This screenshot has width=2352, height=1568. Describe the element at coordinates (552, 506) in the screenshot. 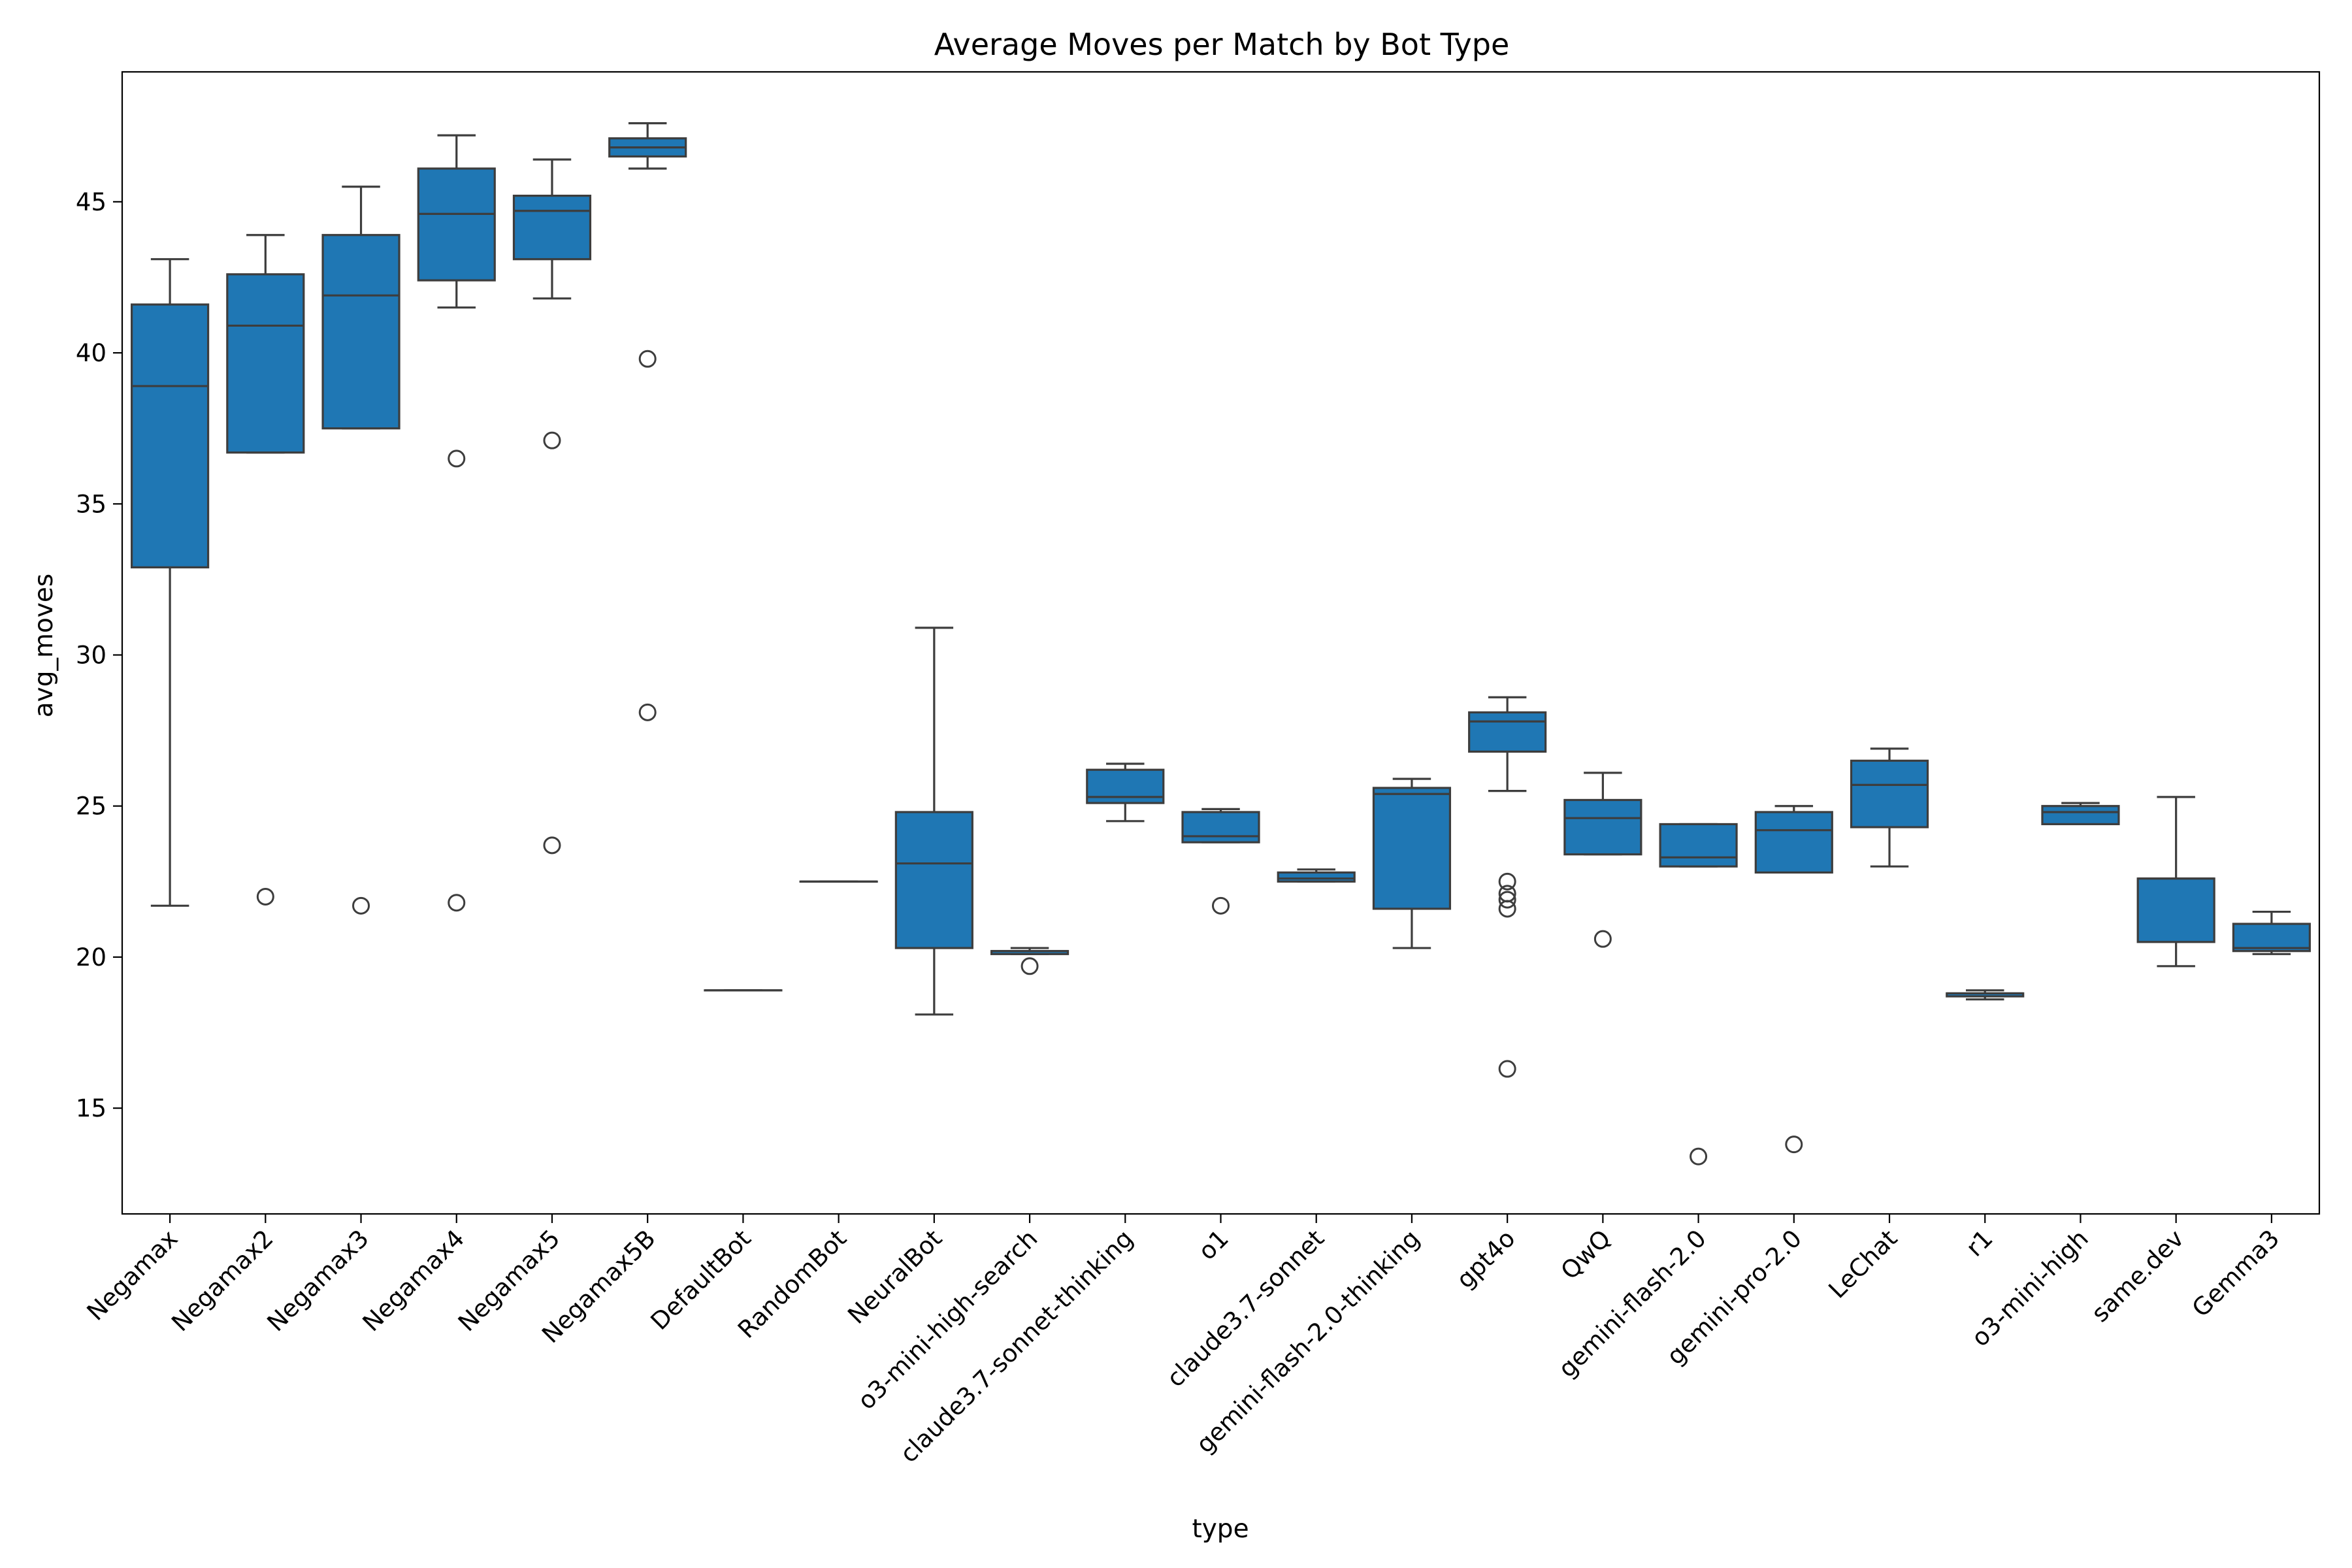

I see `box-Negamax5` at that location.